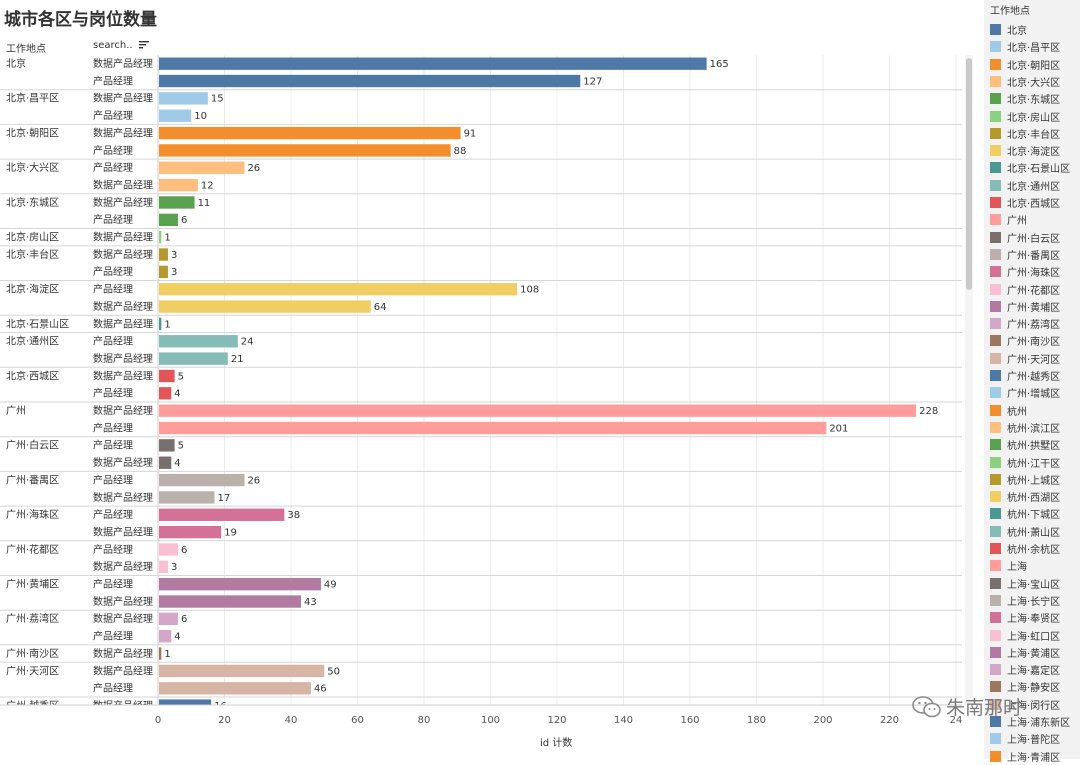  I want to click on legend-item: 北京·昌平区, so click(1025, 46).